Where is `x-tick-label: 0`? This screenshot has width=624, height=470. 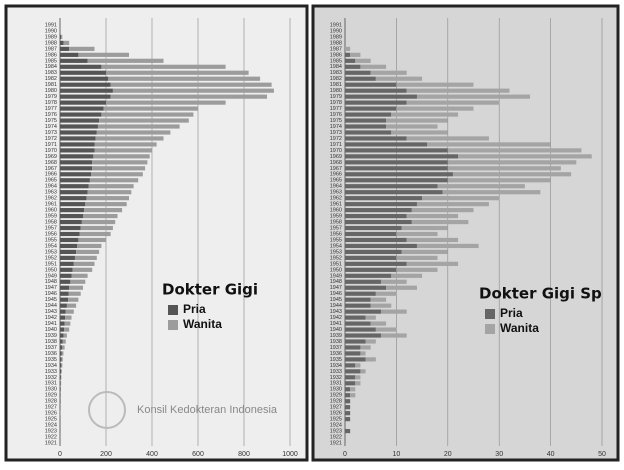 x-tick-label: 0 is located at coordinates (60, 454).